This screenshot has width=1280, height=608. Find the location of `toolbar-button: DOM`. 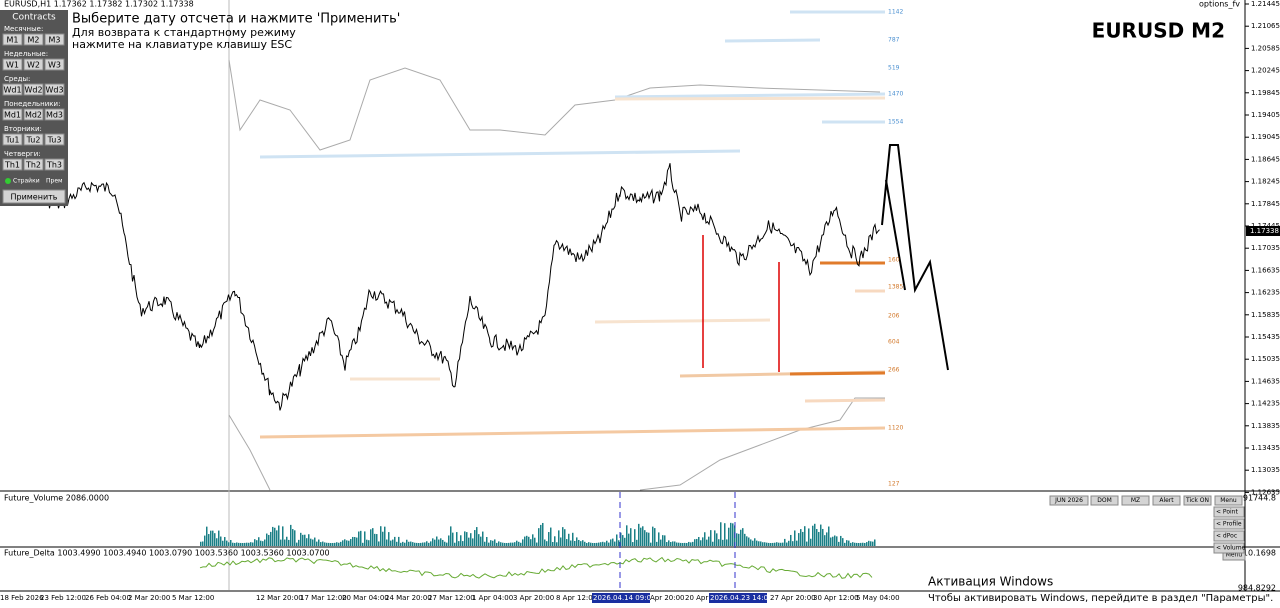

toolbar-button: DOM is located at coordinates (1104, 500).